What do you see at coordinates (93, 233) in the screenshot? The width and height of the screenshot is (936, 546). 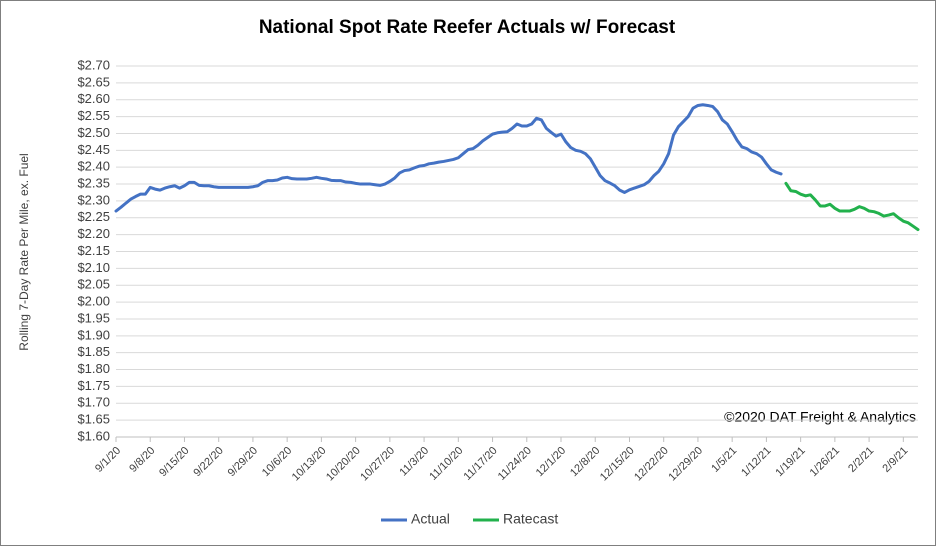 I see `y-tick-label: $2.20` at bounding box center [93, 233].